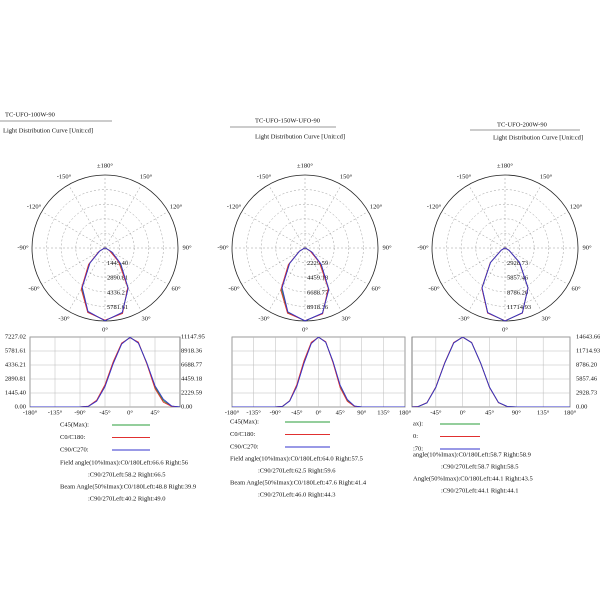  Describe the element at coordinates (193, 336) in the screenshot. I see `y-tick-label: 11147.95` at that location.